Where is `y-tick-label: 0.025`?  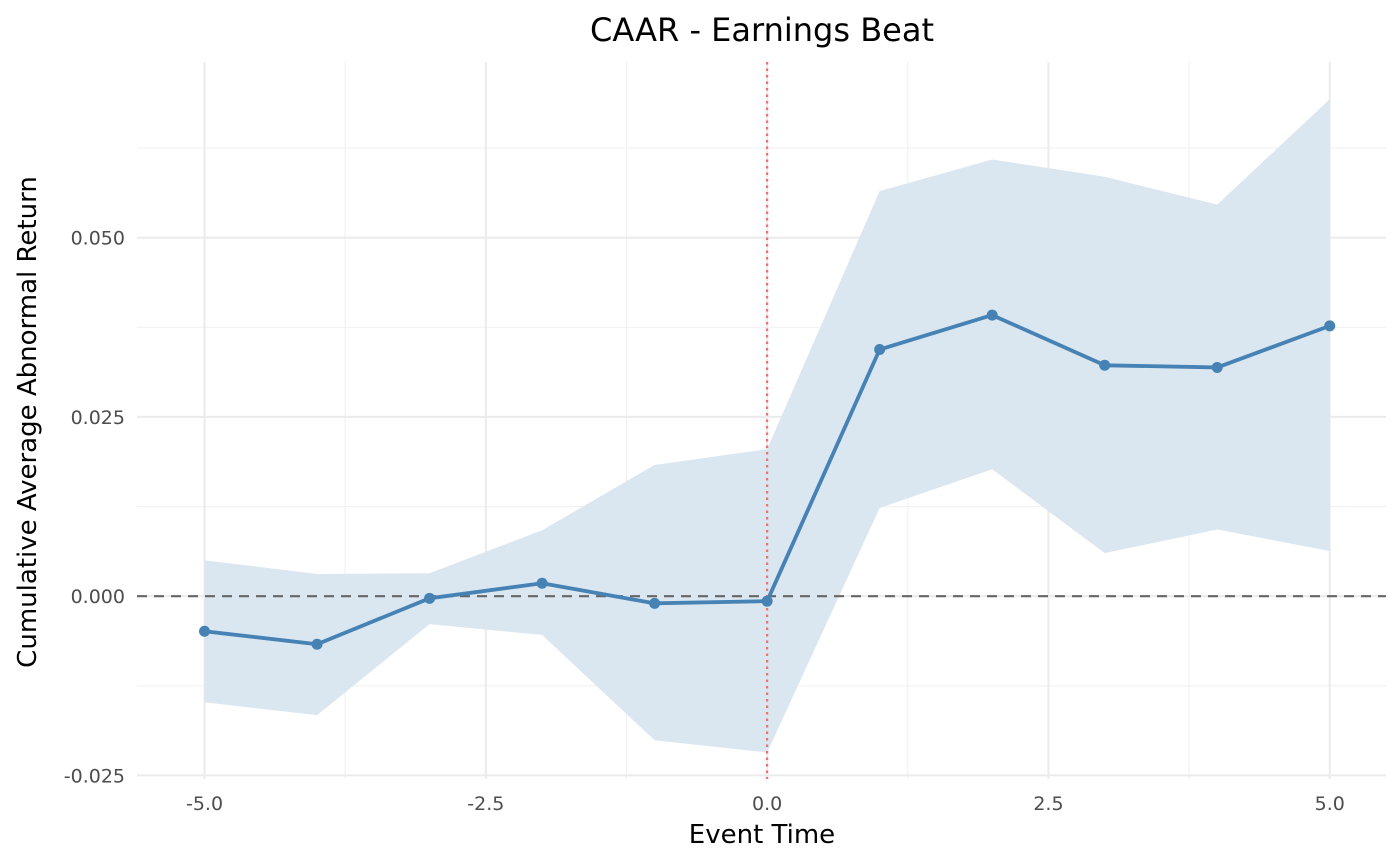
y-tick-label: 0.025 is located at coordinates (98, 418).